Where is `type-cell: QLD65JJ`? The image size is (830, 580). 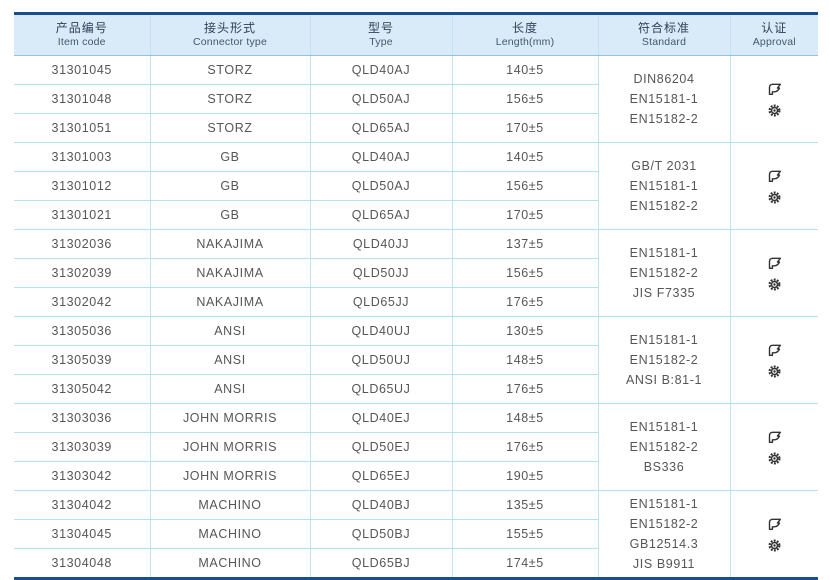 type-cell: QLD65JJ is located at coordinates (380, 302).